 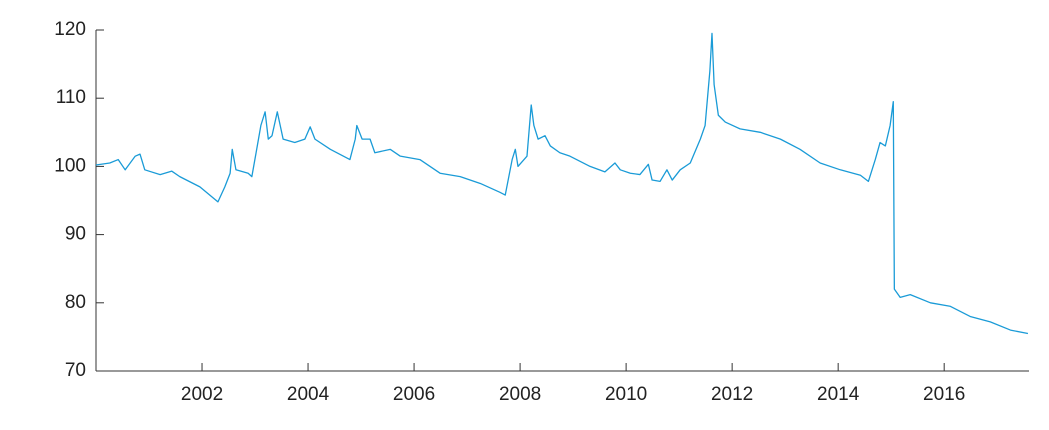 I want to click on y-tick-label: 120, so click(x=70, y=29).